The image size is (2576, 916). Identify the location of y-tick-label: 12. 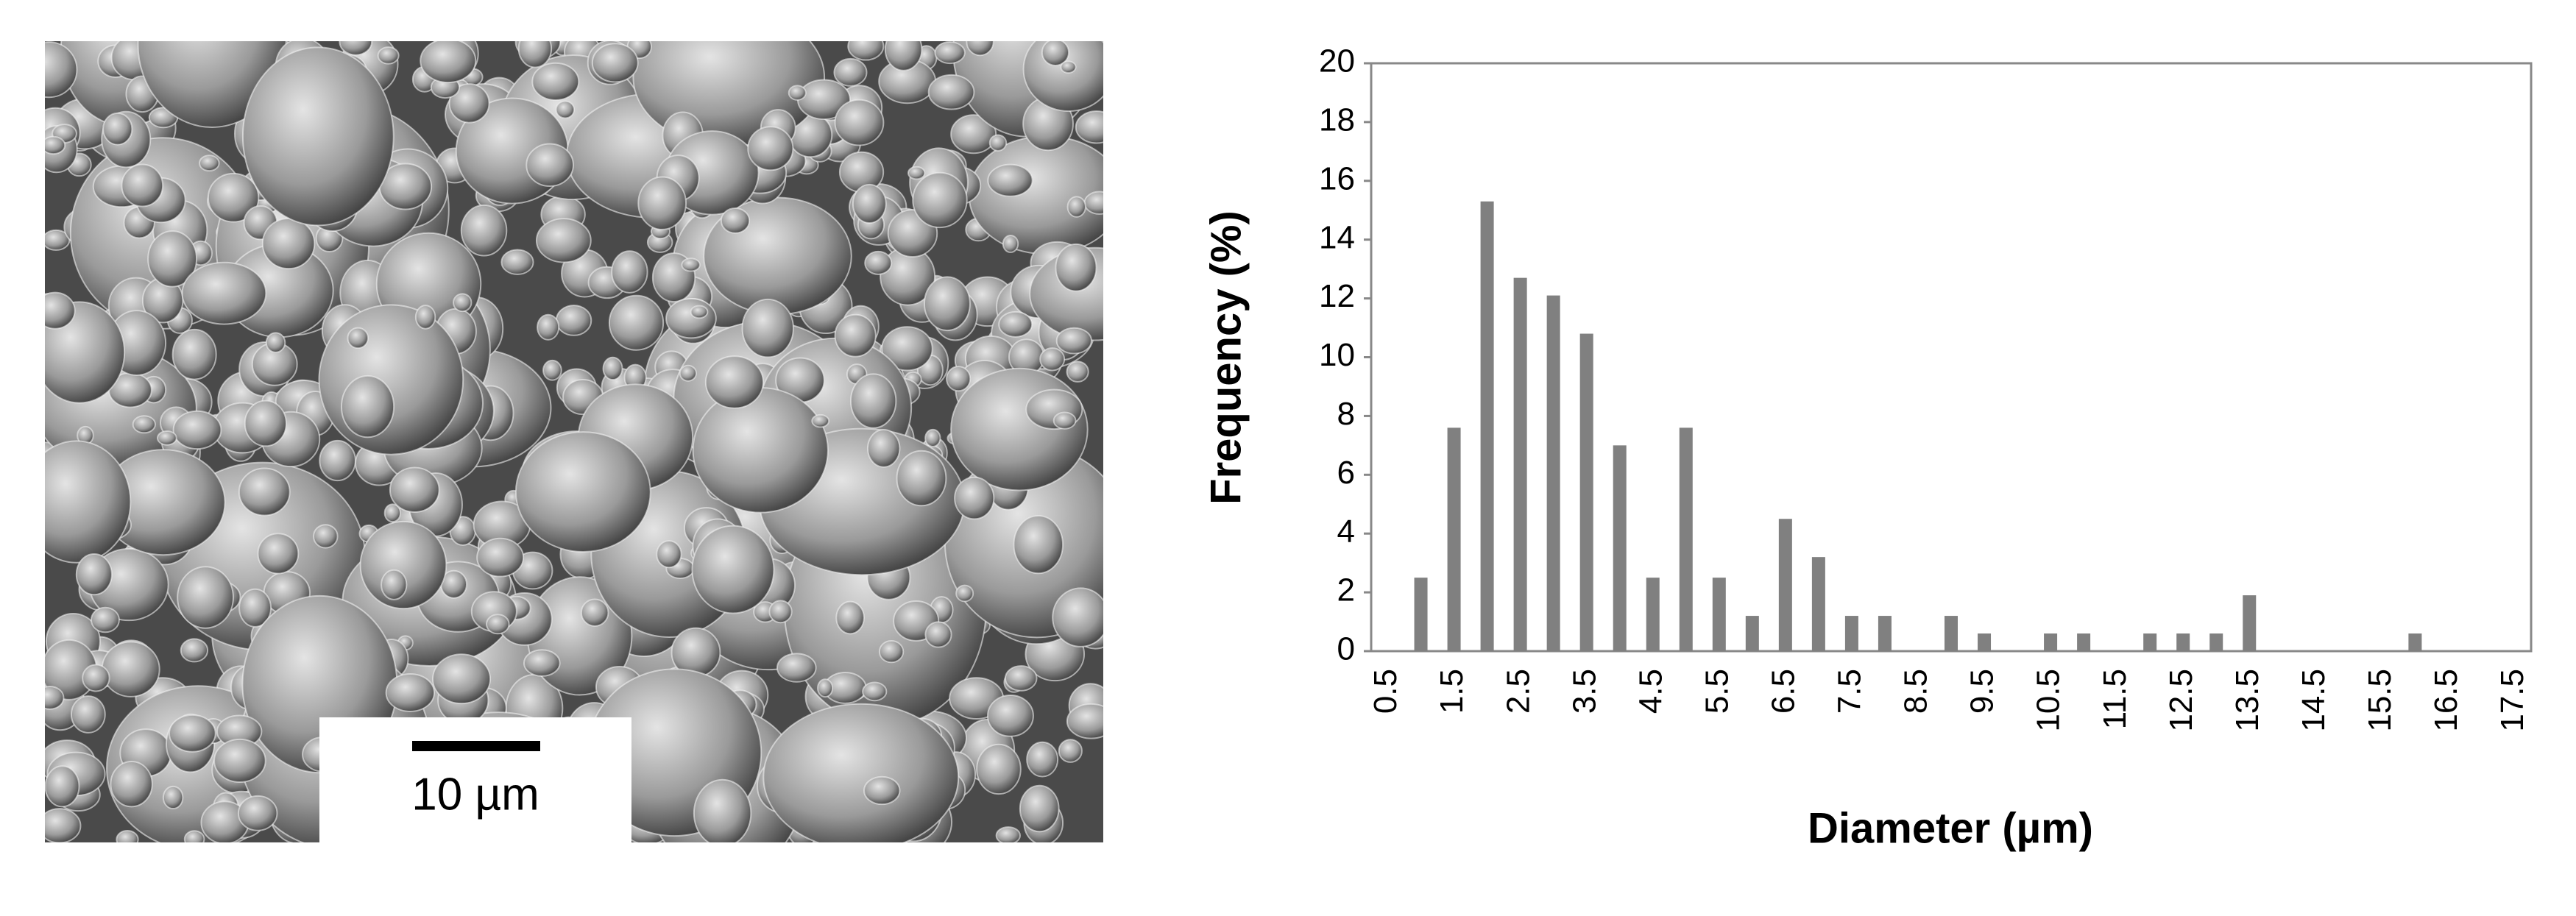
(1337, 296).